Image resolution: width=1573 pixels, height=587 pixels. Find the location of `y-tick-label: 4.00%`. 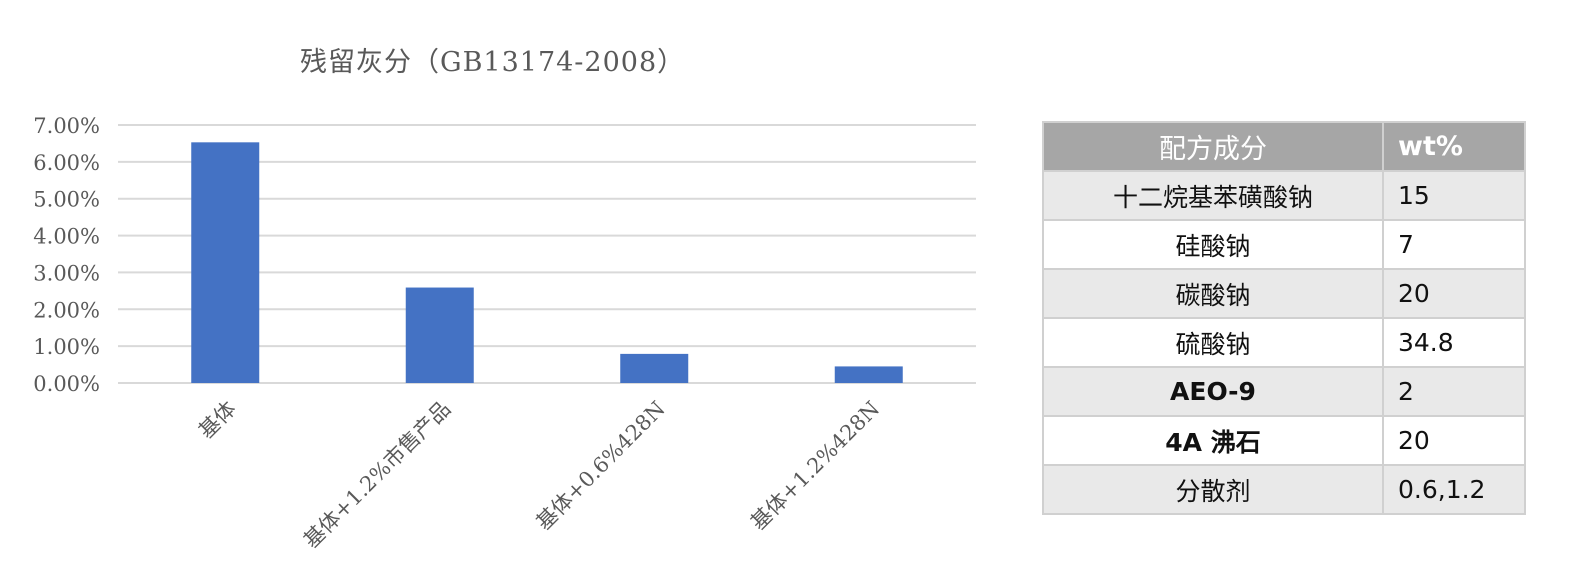

y-tick-label: 4.00% is located at coordinates (66, 237).